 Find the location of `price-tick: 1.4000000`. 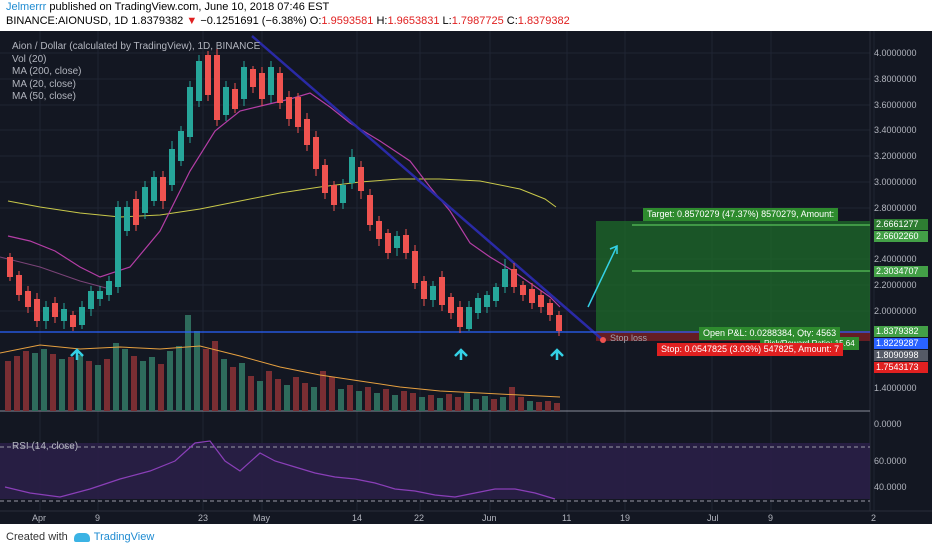

price-tick: 1.4000000 is located at coordinates (895, 388).